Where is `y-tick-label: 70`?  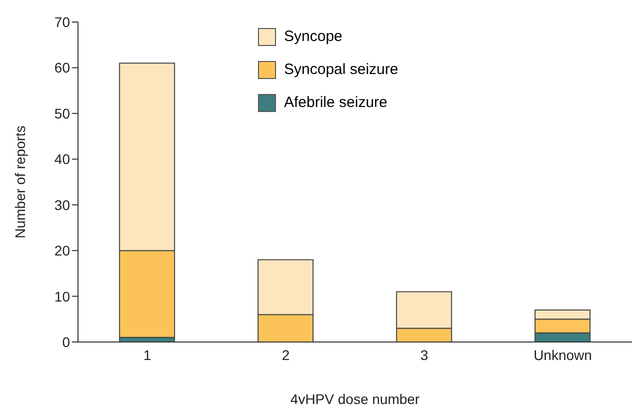
y-tick-label: 70 is located at coordinates (62, 22).